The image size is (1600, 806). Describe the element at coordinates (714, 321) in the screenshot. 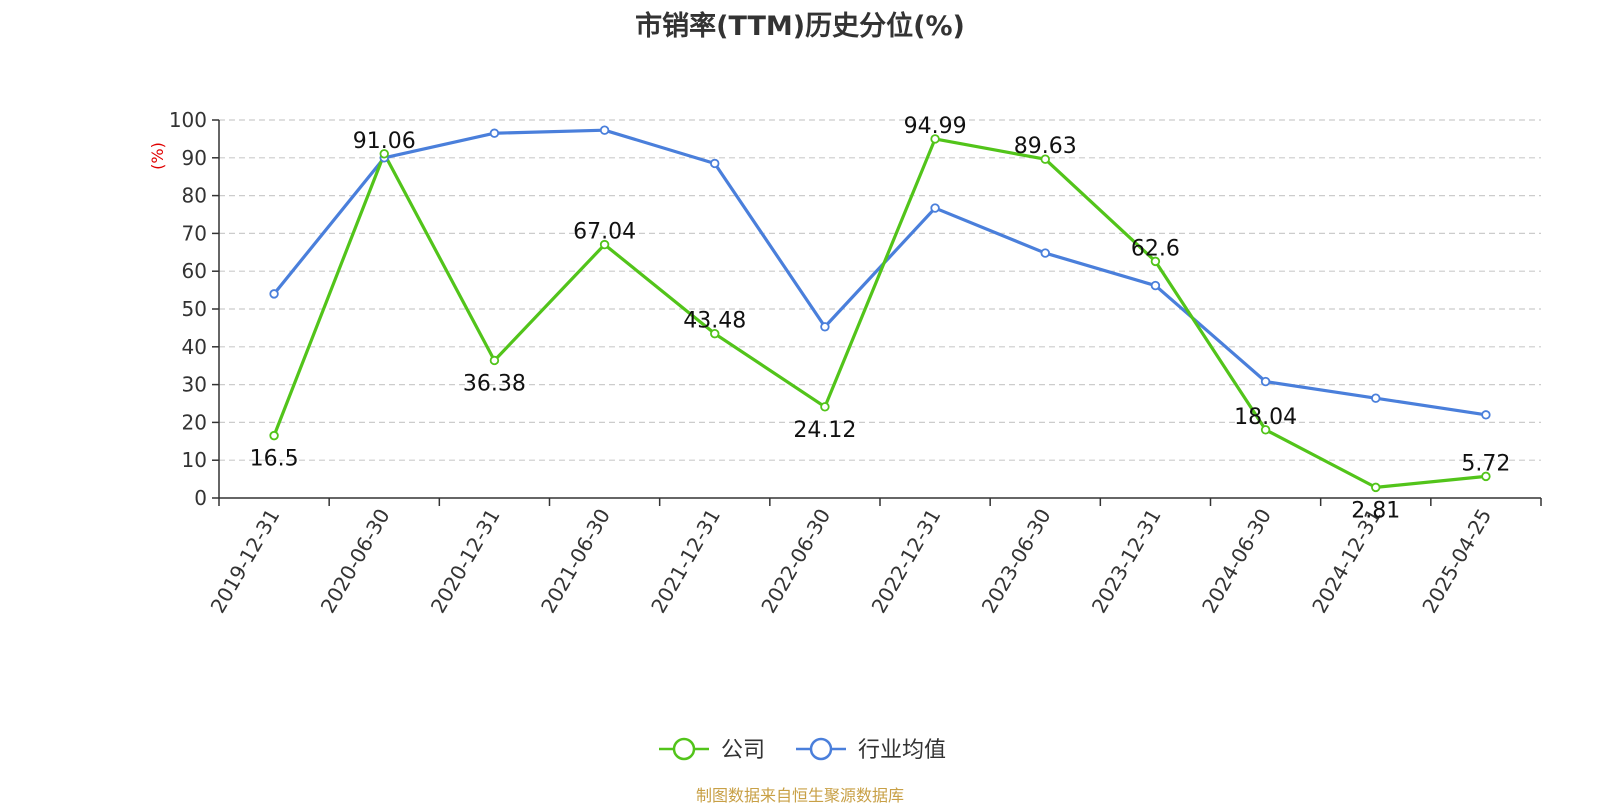

I see `data-label: 43.48` at that location.